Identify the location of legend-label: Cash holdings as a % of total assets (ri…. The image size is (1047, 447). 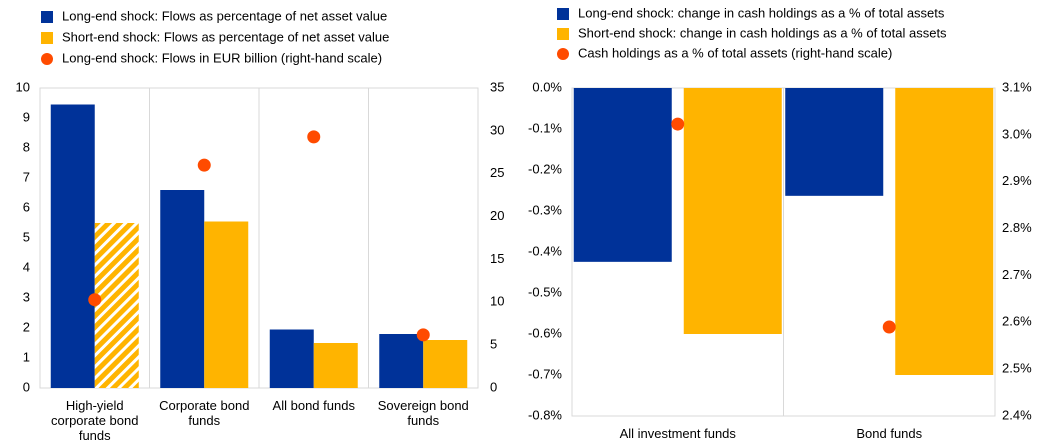
(735, 52).